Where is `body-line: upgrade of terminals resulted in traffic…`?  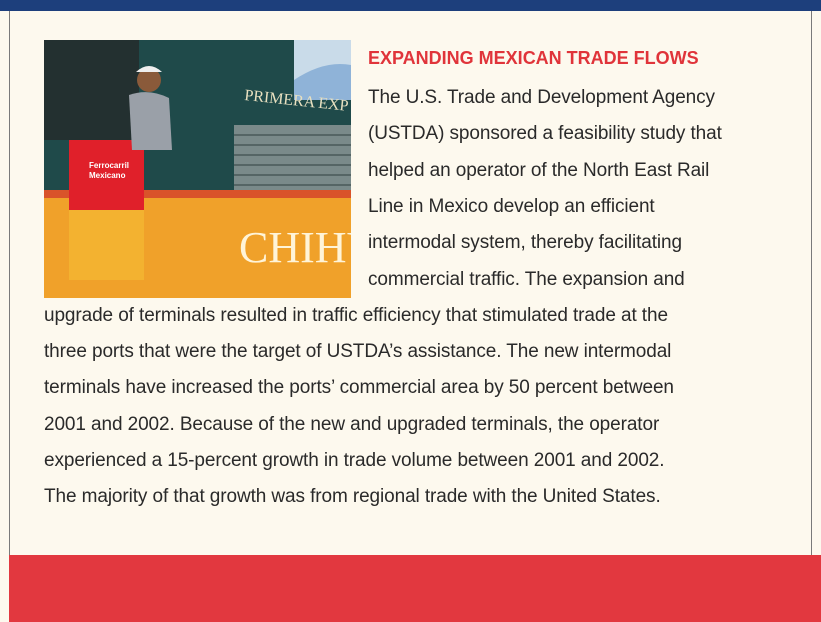
body-line: upgrade of terminals resulted in traffic… is located at coordinates (356, 315).